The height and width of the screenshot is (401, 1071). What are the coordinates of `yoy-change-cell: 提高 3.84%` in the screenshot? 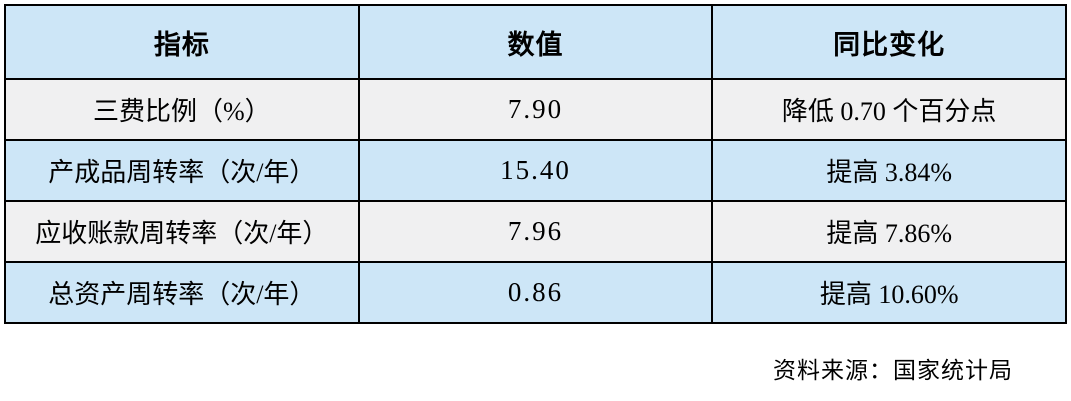 It's located at (889, 170).